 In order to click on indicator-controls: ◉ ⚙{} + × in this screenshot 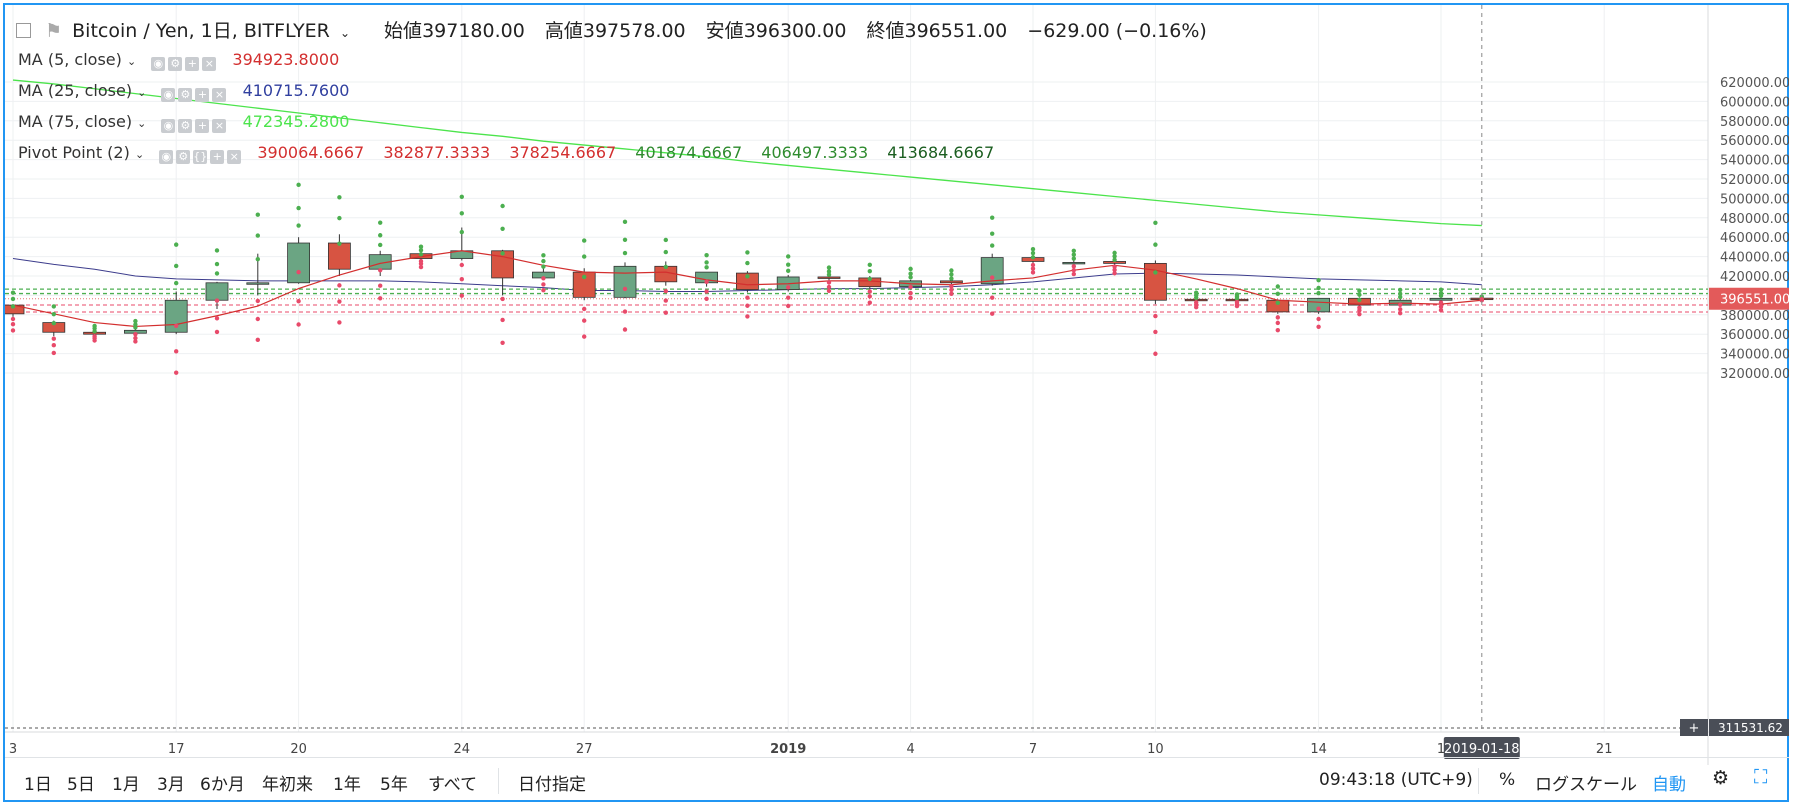, I will do `click(201, 154)`.